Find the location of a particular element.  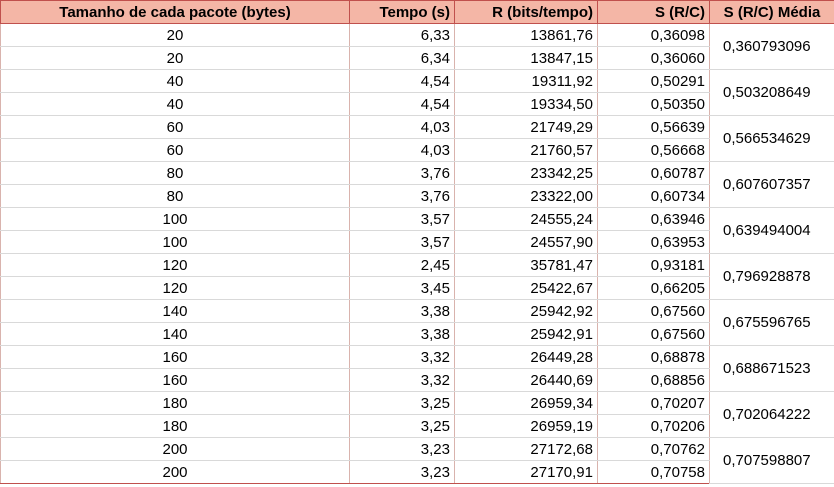

table-row: 80 3,76 23322,00 0,60734 is located at coordinates (417, 196).